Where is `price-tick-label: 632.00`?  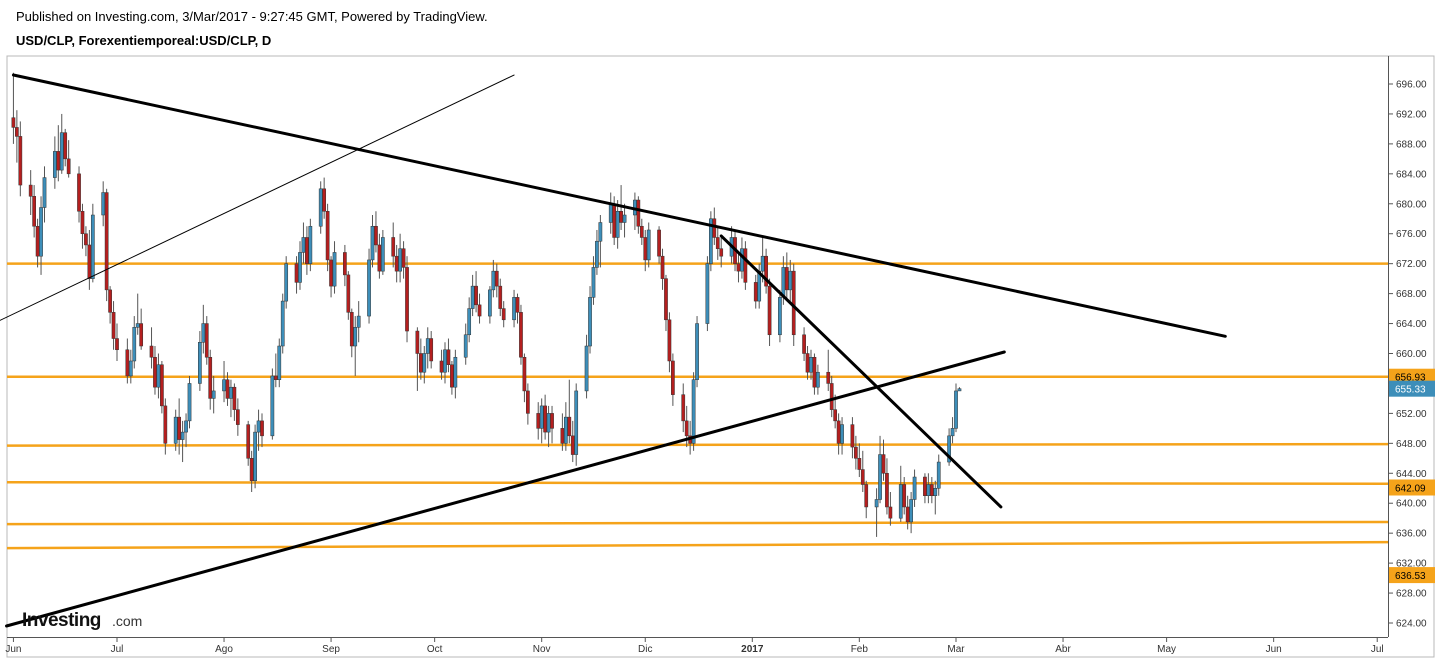 price-tick-label: 632.00 is located at coordinates (1411, 564).